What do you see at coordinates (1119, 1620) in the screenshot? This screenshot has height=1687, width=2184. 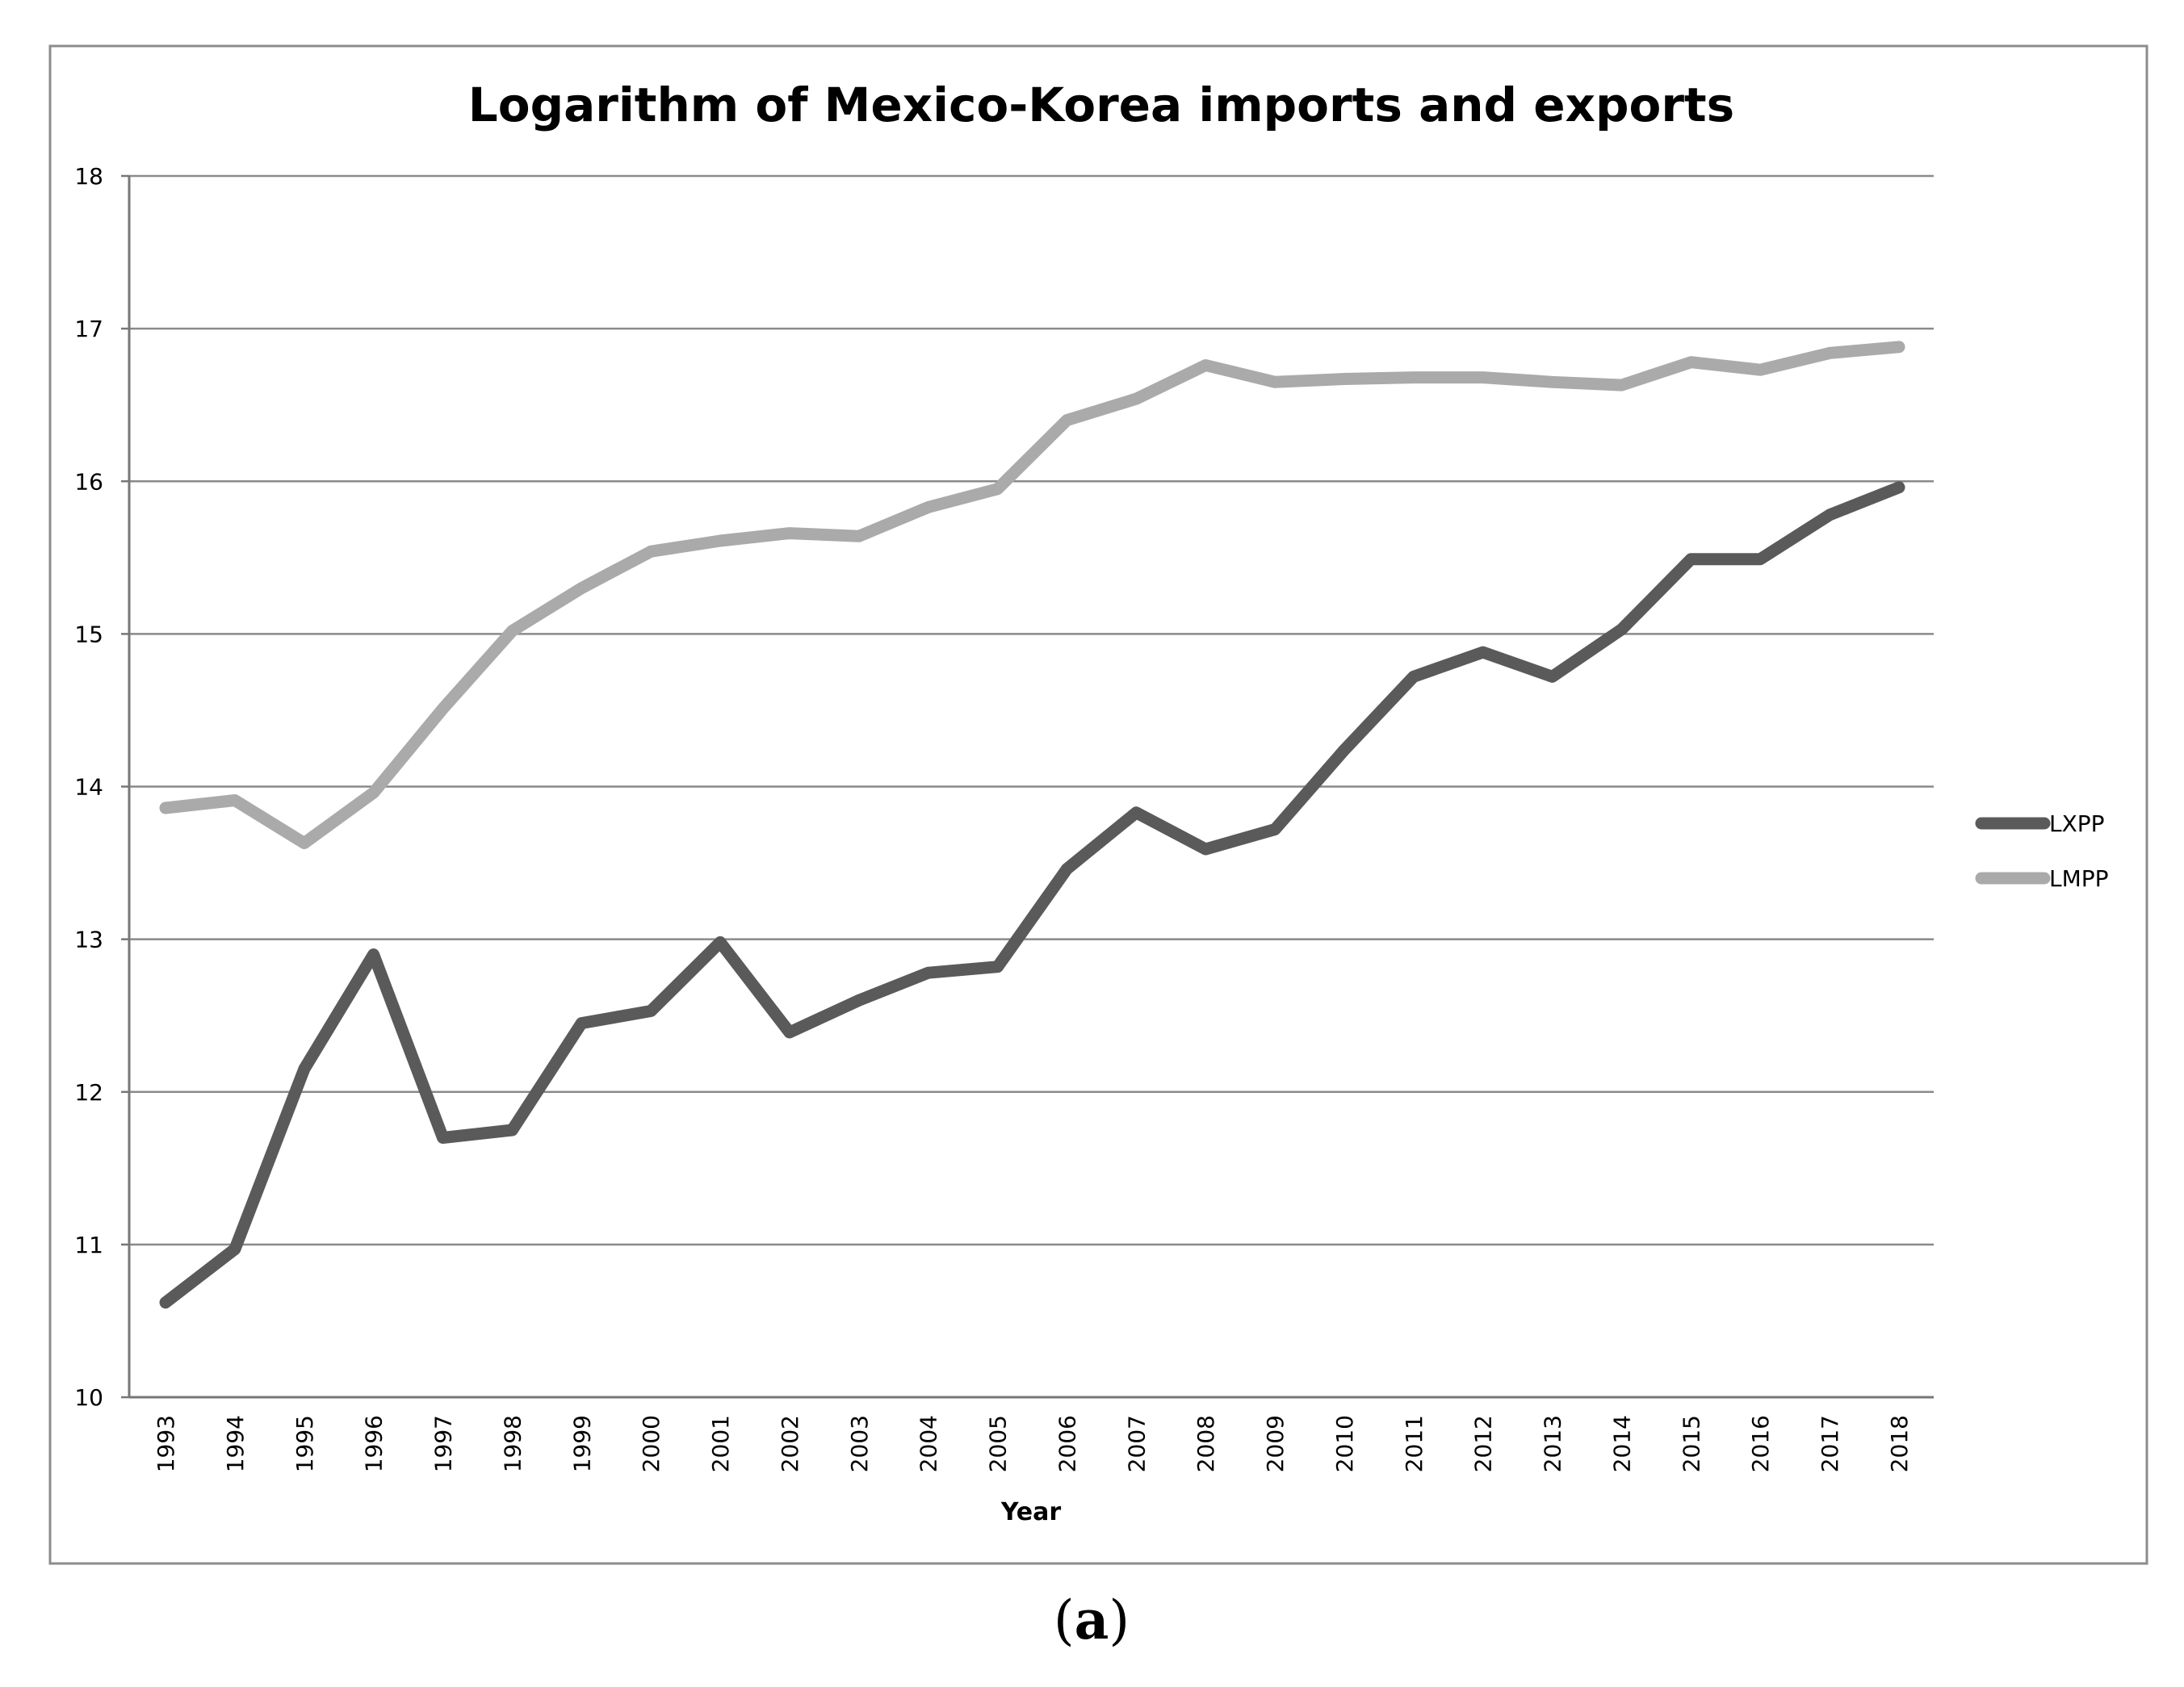 I see `caption-close-paren: )` at bounding box center [1119, 1620].